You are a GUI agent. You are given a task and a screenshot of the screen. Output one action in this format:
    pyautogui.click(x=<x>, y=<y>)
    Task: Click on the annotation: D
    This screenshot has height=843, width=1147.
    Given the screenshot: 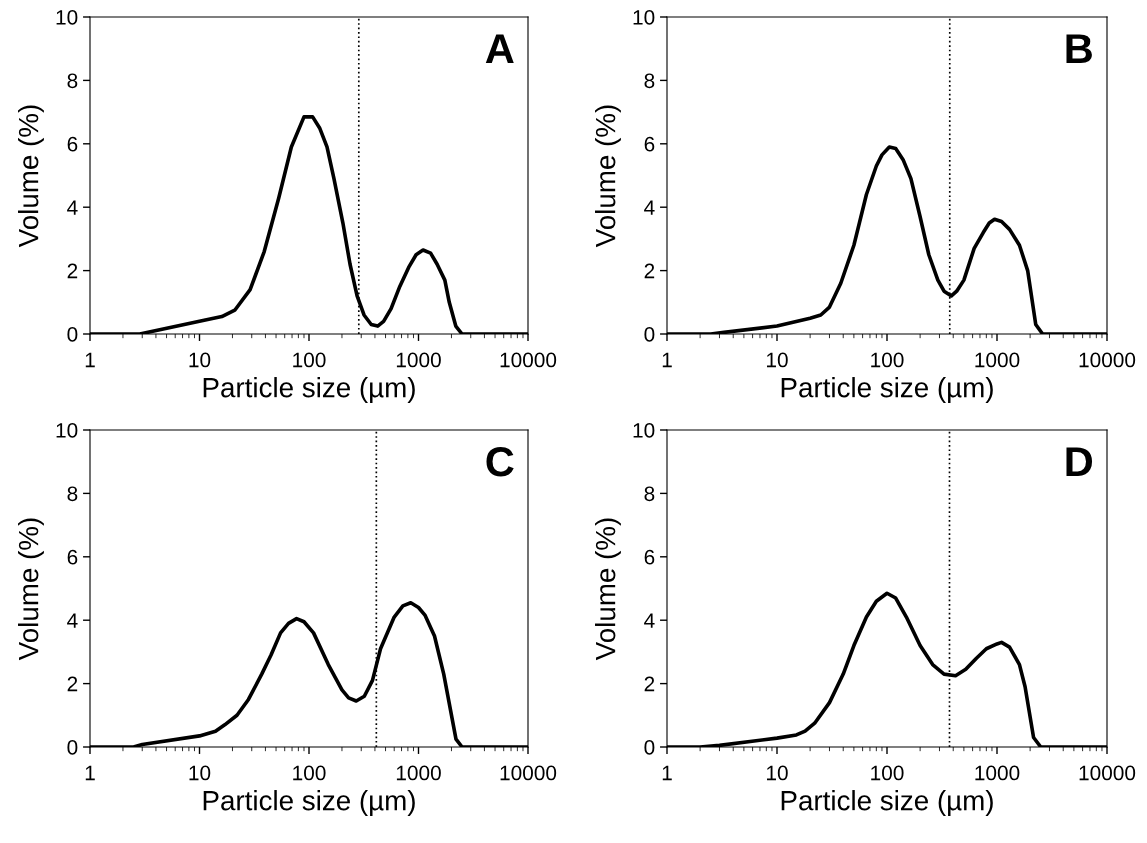 What is the action you would take?
    pyautogui.click(x=1079, y=462)
    